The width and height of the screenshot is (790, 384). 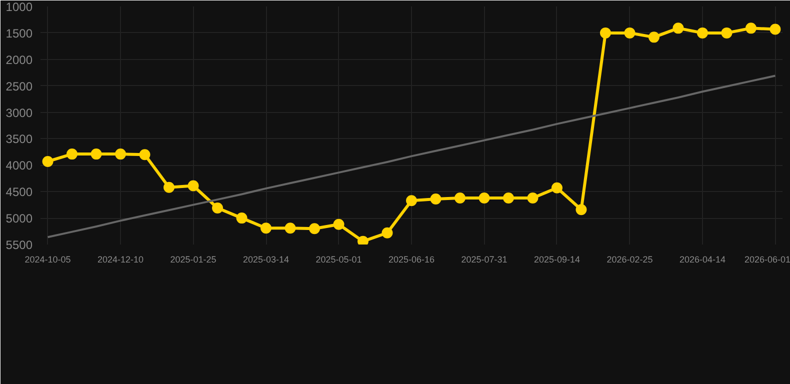 What do you see at coordinates (19, 165) in the screenshot?
I see `y-tick-label: 4000` at bounding box center [19, 165].